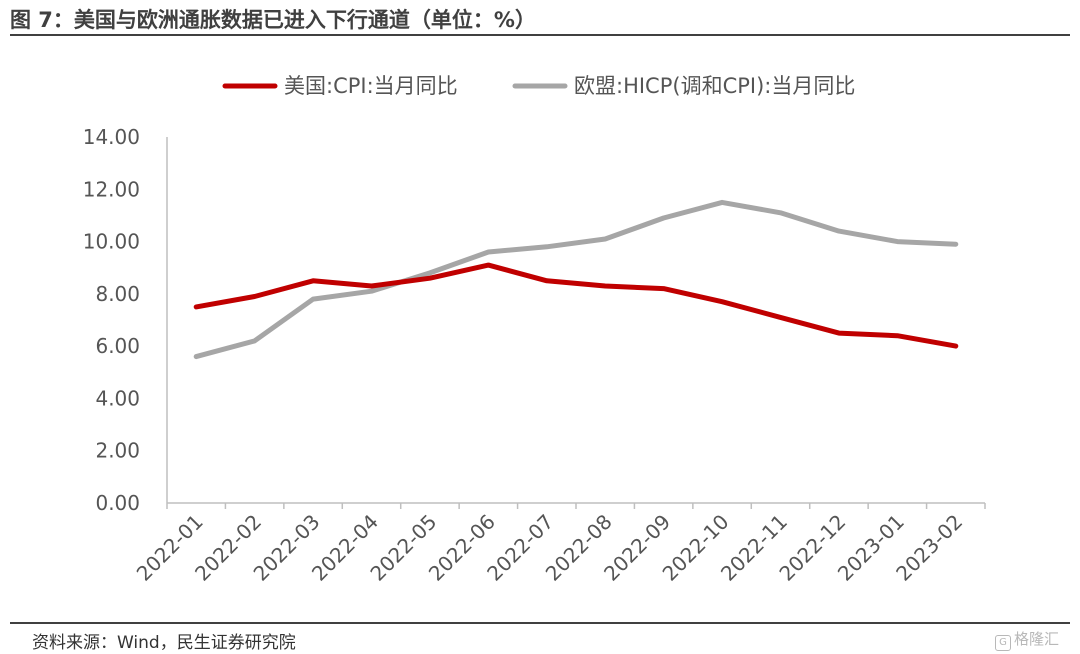  I want to click on figure-title: 图 7：美国与欧洲通胀数据已进入下行通道（单位：%）, so click(273, 20).